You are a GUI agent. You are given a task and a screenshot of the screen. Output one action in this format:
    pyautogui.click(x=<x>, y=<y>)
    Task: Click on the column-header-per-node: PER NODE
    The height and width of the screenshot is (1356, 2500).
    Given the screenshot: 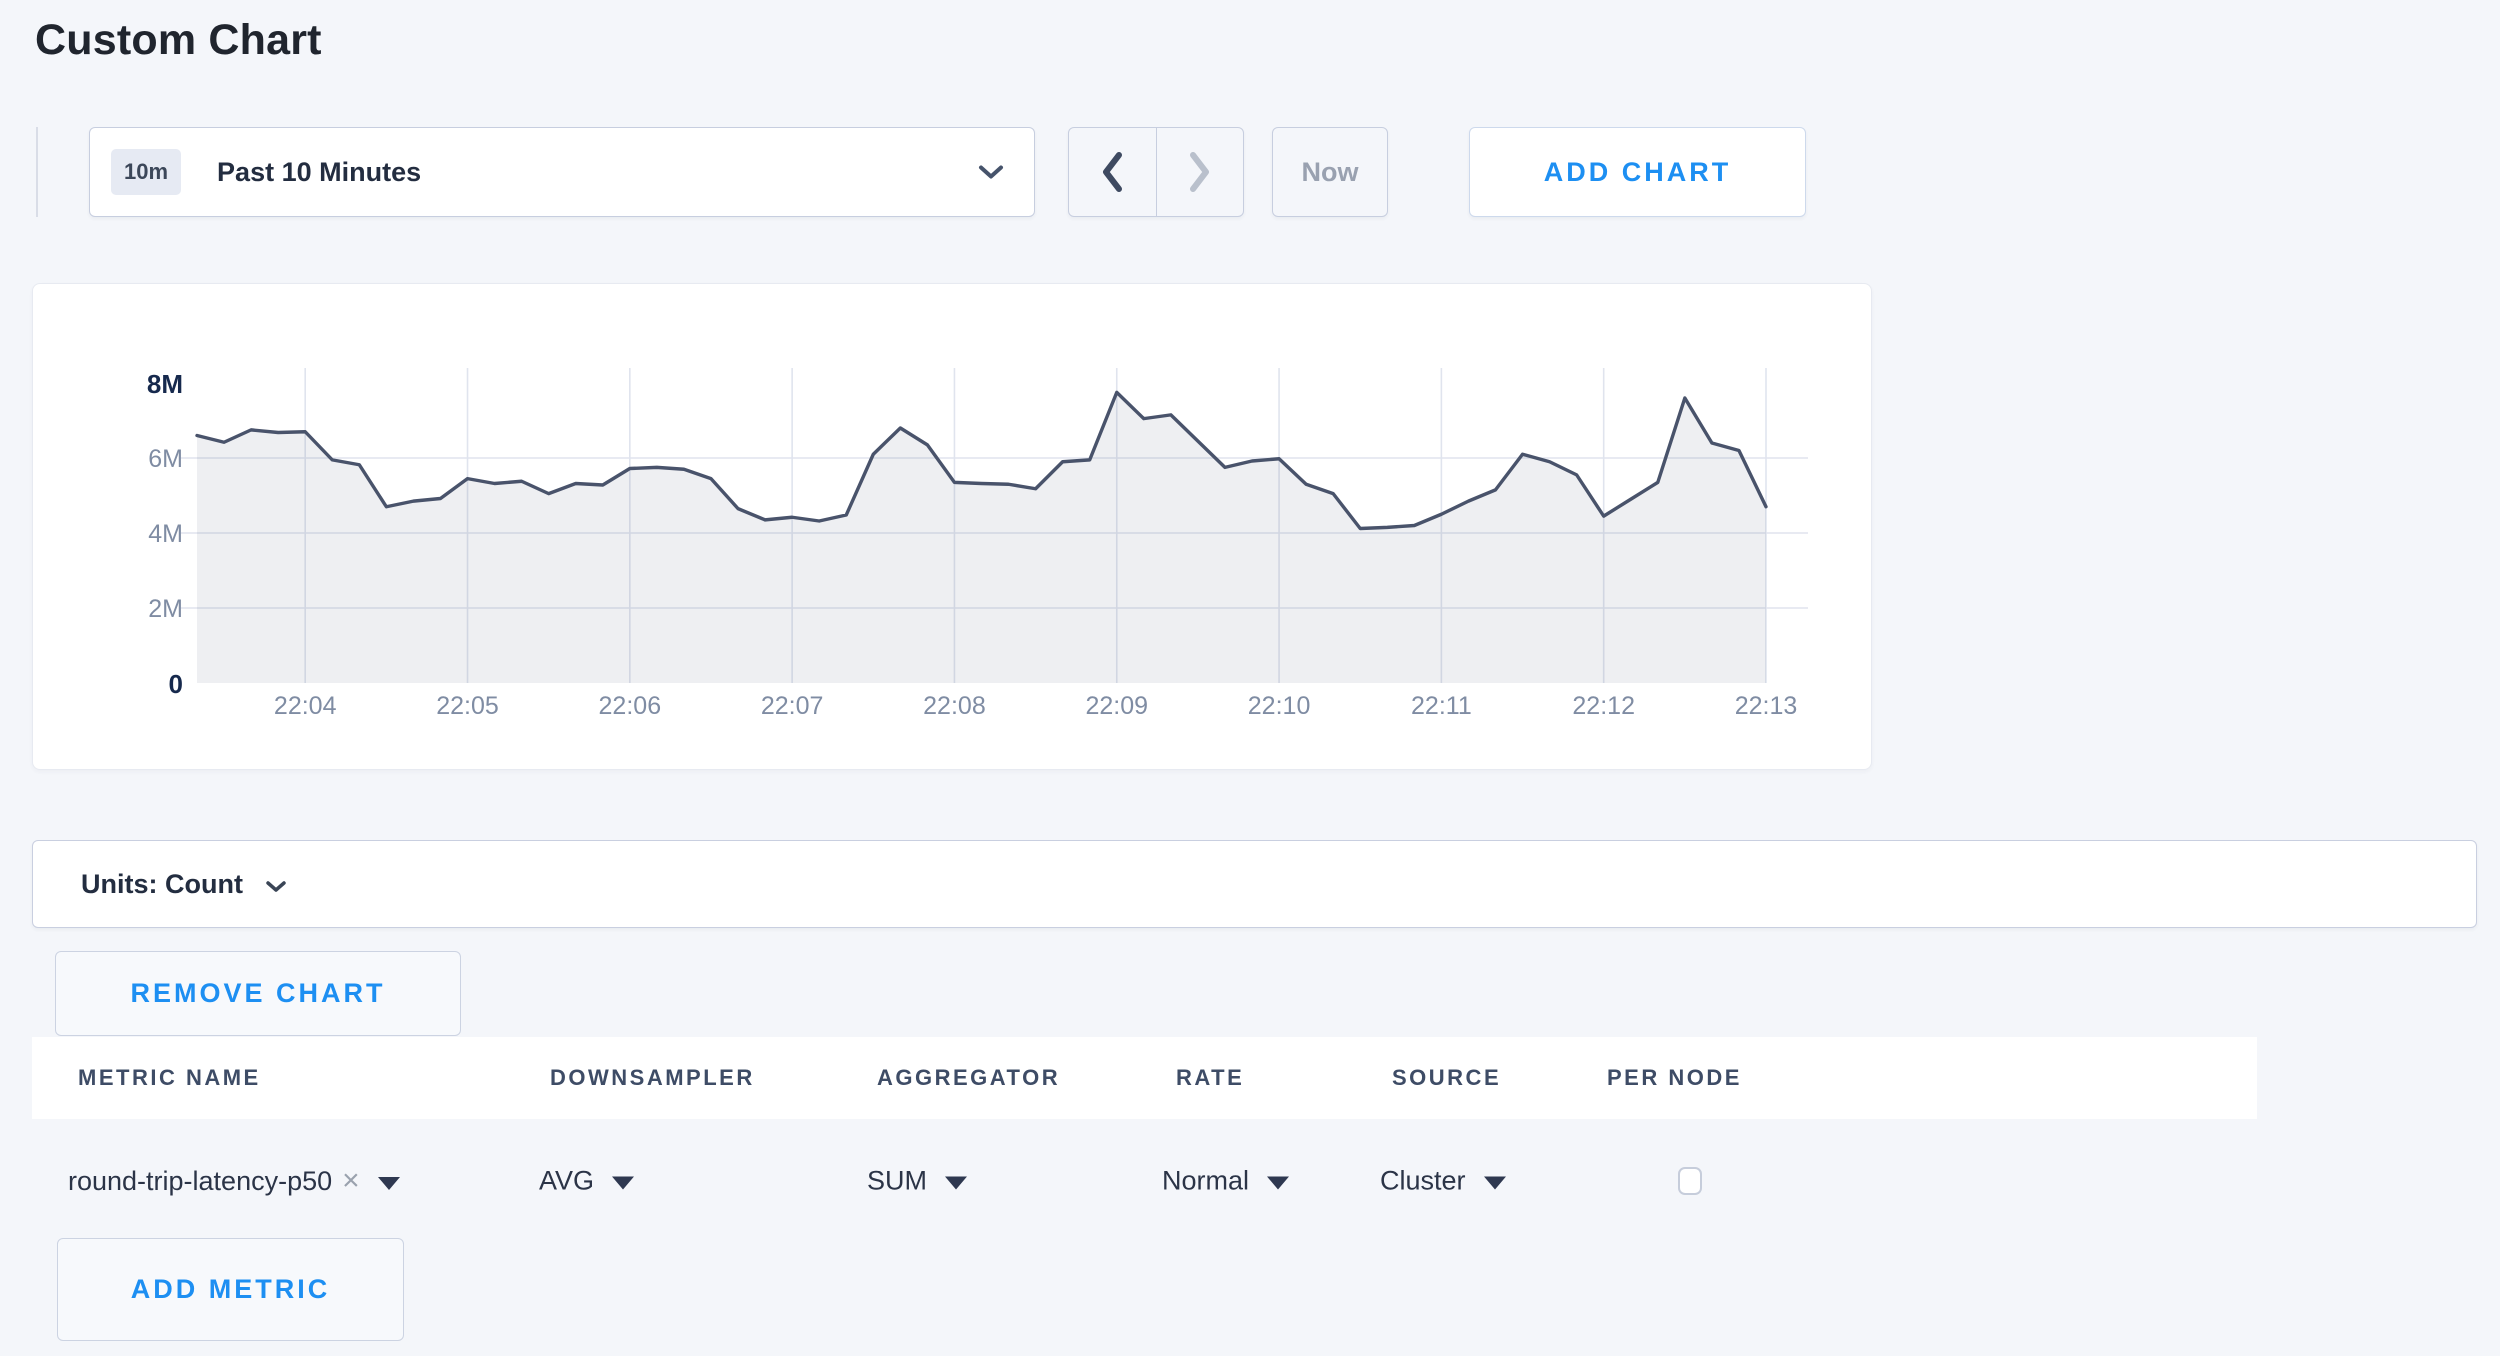 What is the action you would take?
    pyautogui.click(x=1674, y=1077)
    